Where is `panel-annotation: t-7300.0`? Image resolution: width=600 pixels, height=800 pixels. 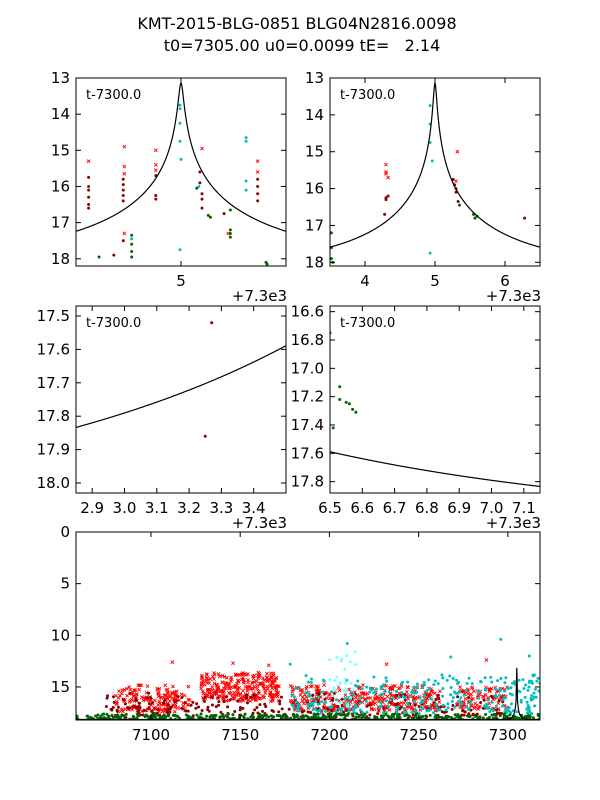 panel-annotation: t-7300.0 is located at coordinates (367, 323).